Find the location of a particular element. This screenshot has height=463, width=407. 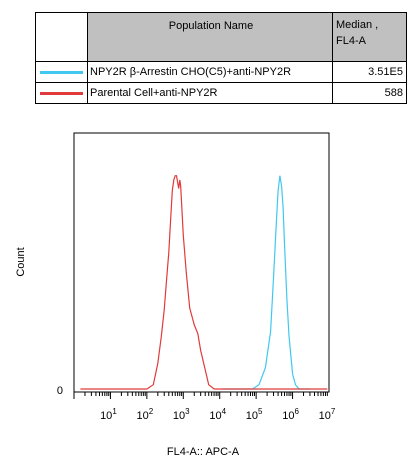

y-tick-label: 0 is located at coordinates (60, 391).